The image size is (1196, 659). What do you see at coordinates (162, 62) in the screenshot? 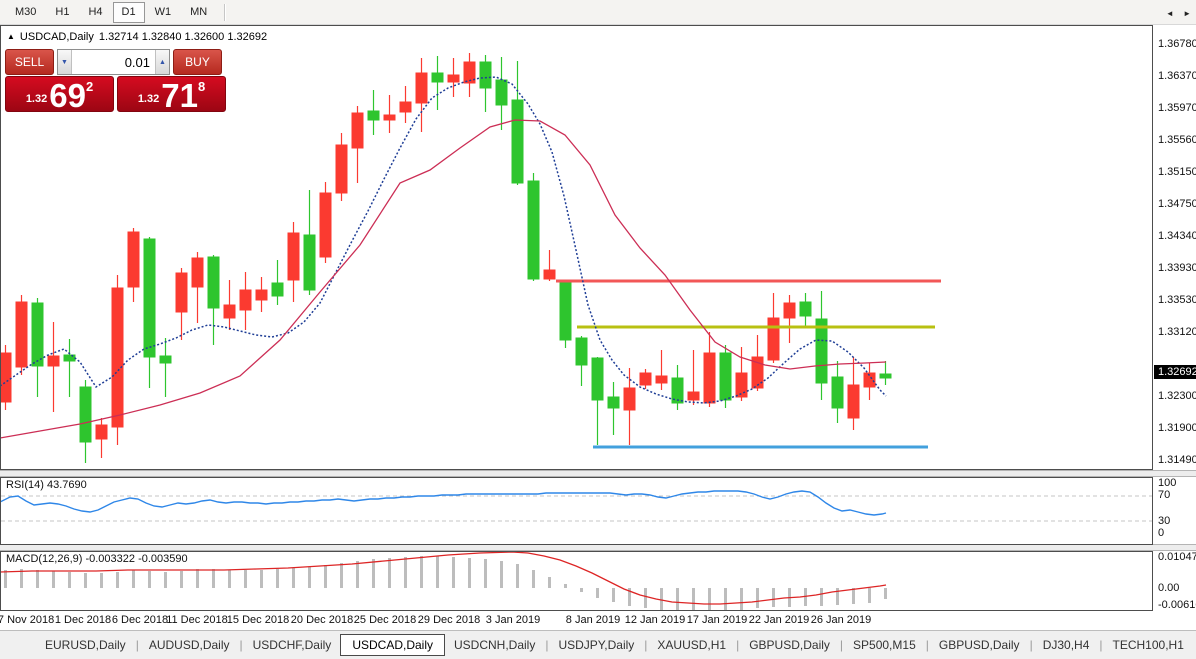
I see `volume-increase-button: ▲` at bounding box center [162, 62].